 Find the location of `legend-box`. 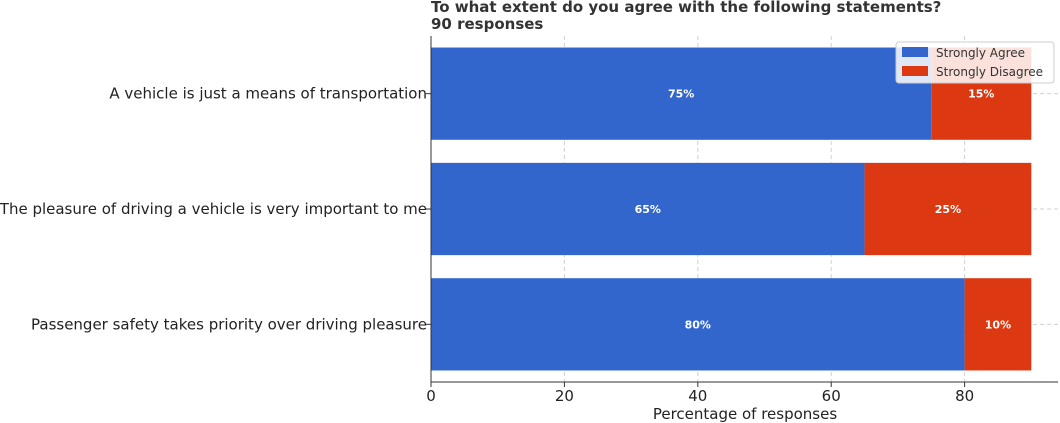

legend-box is located at coordinates (975, 62).